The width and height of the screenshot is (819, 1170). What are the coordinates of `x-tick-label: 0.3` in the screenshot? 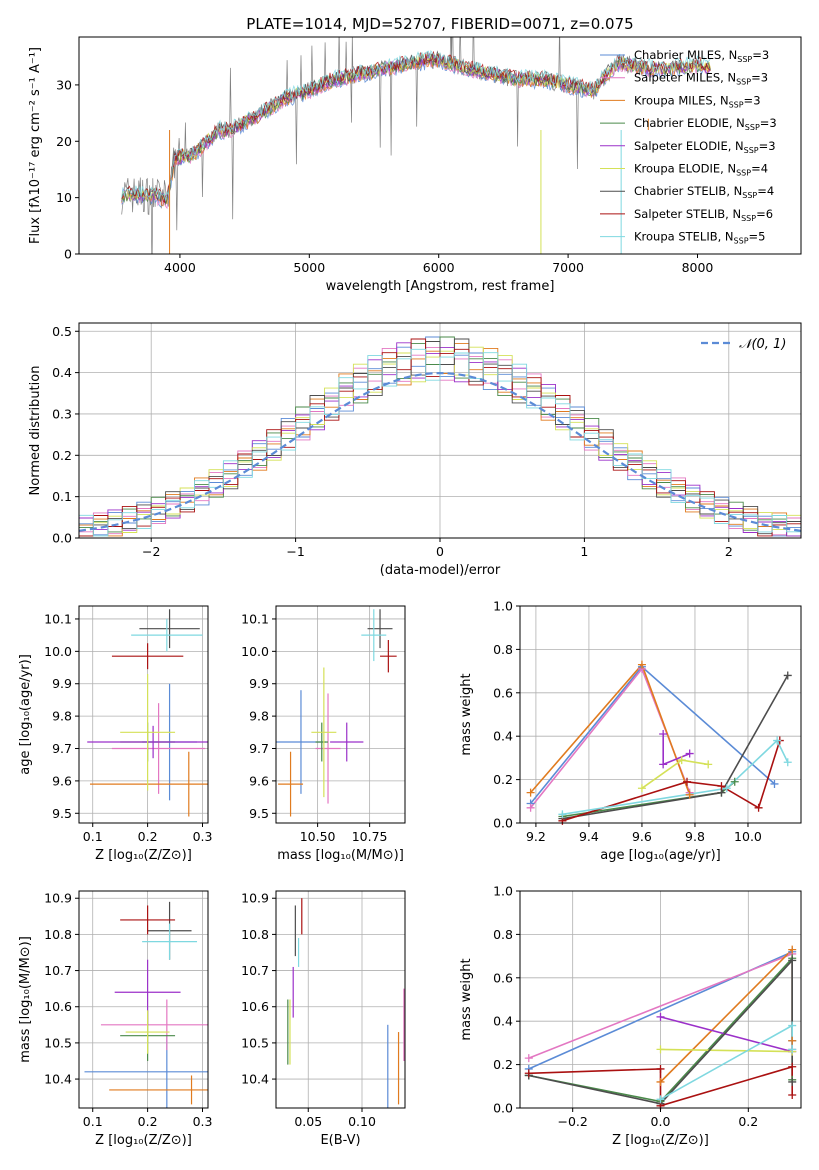 It's located at (203, 836).